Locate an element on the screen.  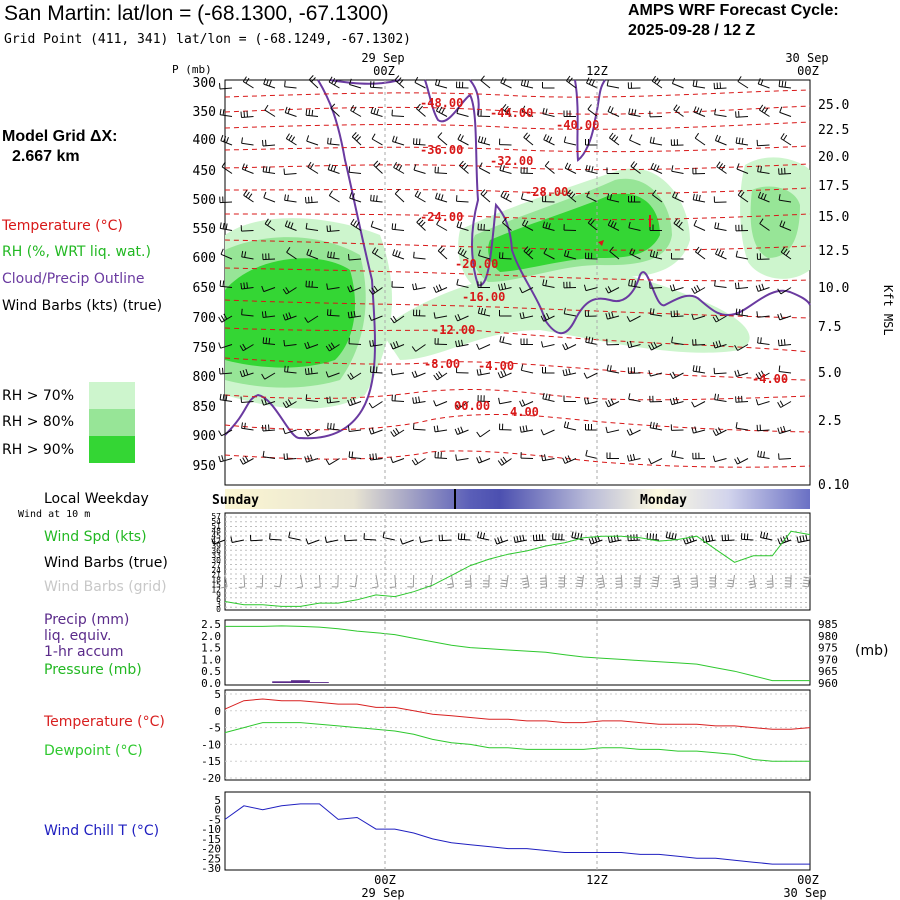
legend-rh: RH (%, WRT liq. wat.) is located at coordinates (76, 252).